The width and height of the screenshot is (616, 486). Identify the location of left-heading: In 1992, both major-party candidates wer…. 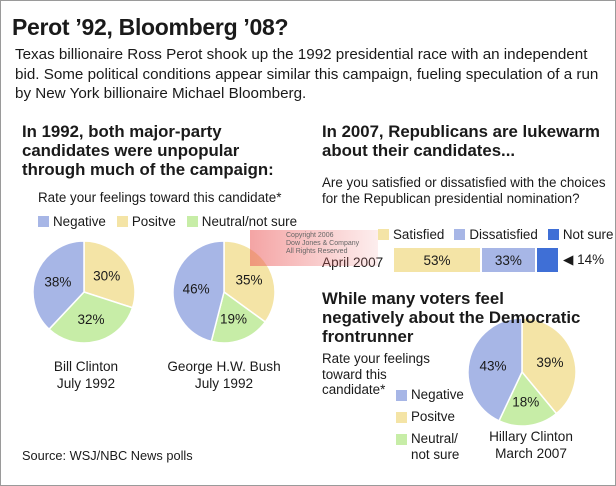
(148, 150).